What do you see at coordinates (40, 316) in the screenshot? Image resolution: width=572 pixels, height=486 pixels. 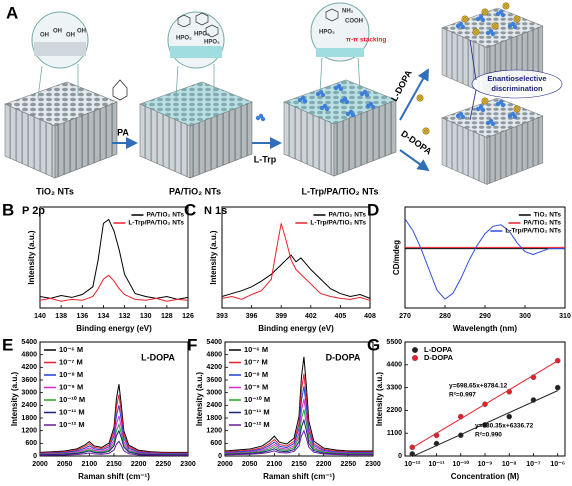 I see `x-tick-label: 140` at bounding box center [40, 316].